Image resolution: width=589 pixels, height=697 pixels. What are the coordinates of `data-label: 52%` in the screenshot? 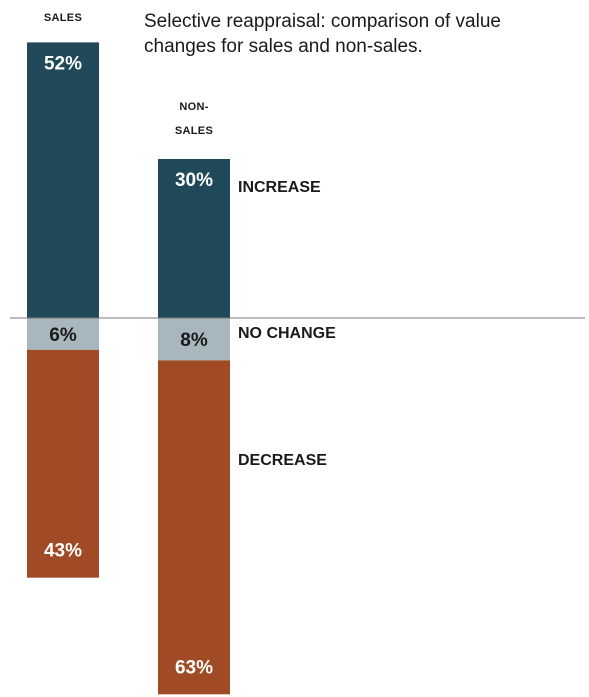 It's located at (63, 63).